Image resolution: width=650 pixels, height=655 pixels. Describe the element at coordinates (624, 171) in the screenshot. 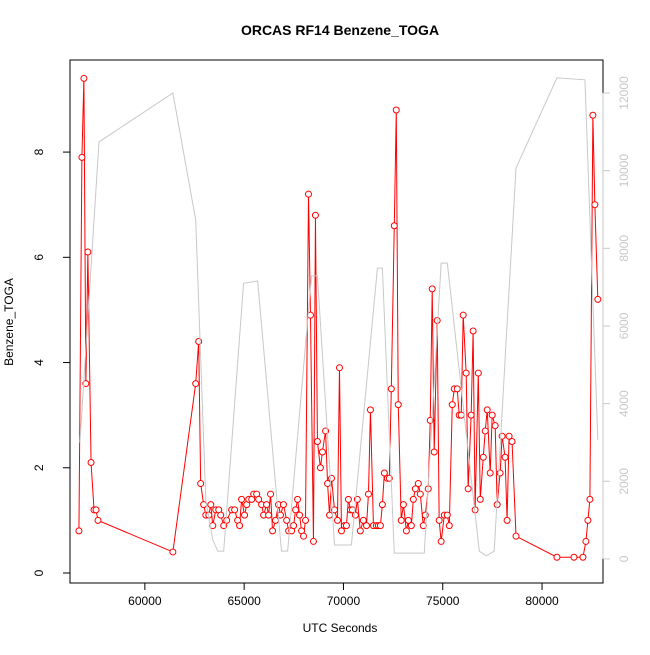

I see `y2-tick-label: 10000` at that location.